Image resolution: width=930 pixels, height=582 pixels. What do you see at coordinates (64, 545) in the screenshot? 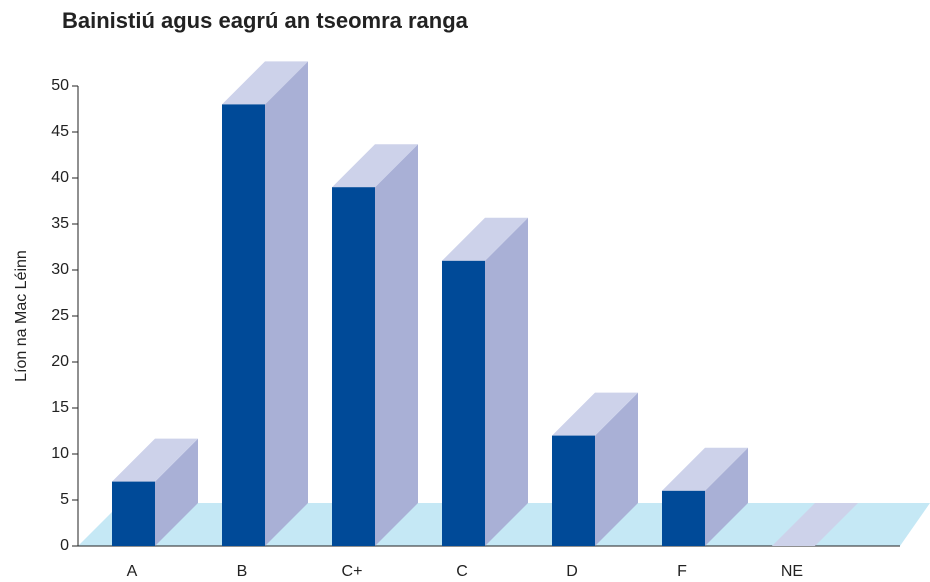
I see `y-tick-label: 0` at bounding box center [64, 545].